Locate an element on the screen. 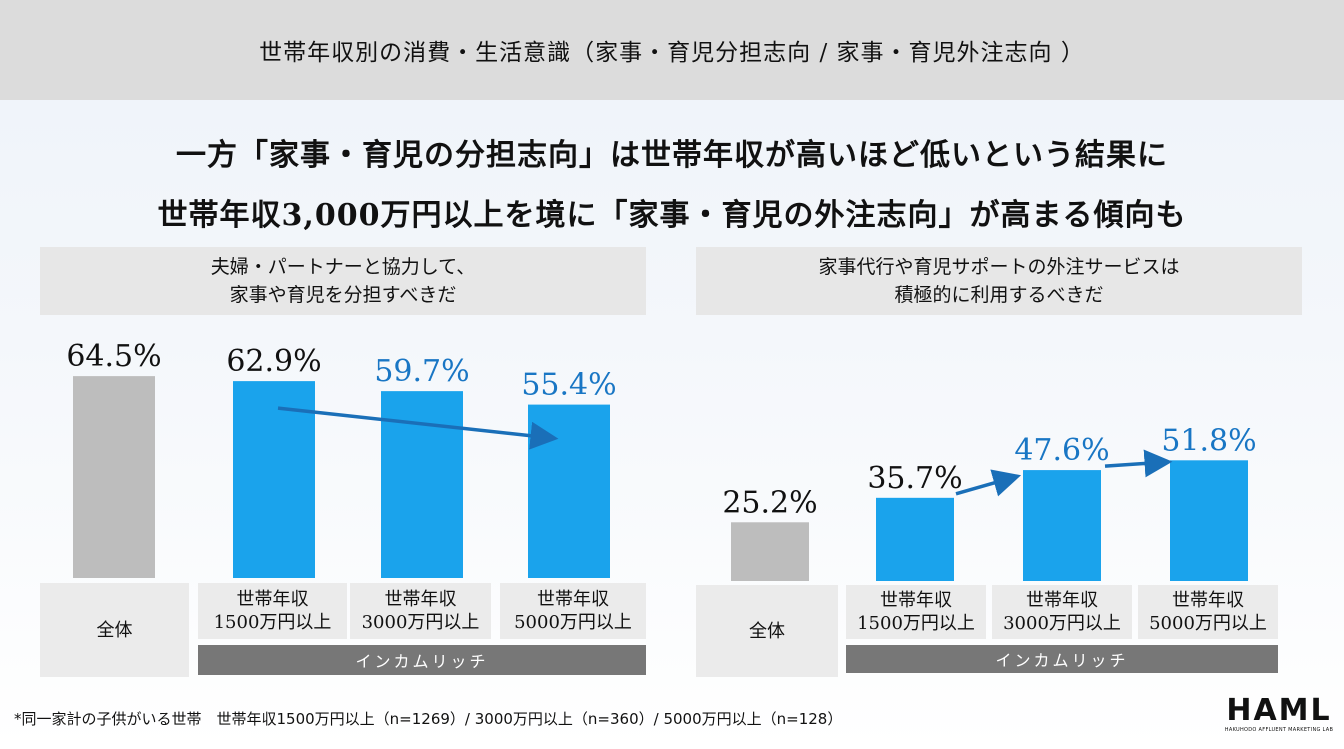 This screenshot has height=749, width=1344. headline-line-1: 一方「家事・育児の分担志向」は世帯年収が高いほど低いという結果に is located at coordinates (672, 155).